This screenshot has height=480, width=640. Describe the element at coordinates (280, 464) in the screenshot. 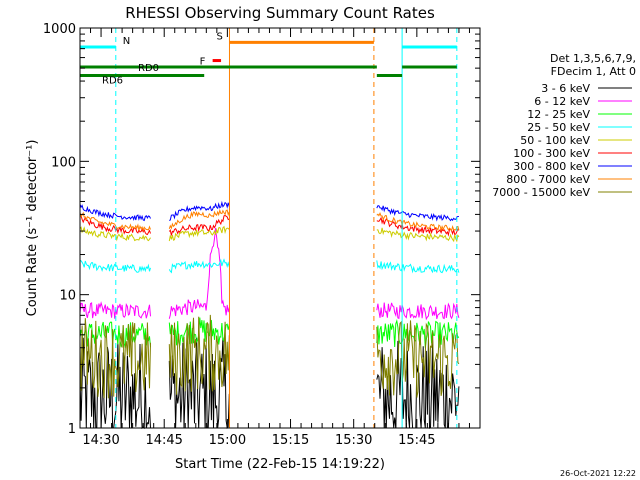

I see `x-axis-label: Start Time (22-Feb-15 14:19:22)` at that location.